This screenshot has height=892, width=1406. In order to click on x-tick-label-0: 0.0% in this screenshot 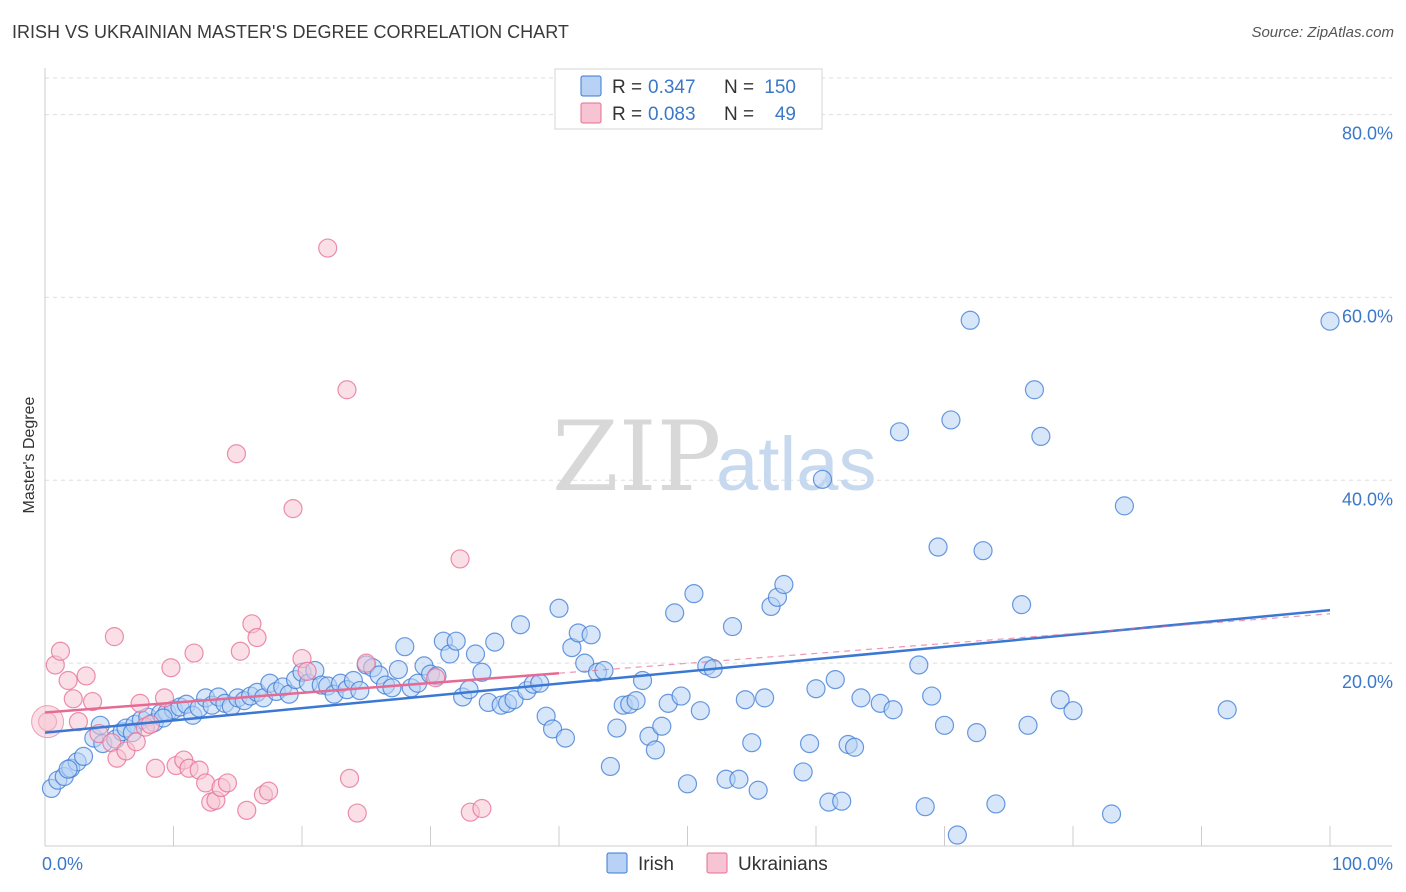, I will do `click(62, 864)`.